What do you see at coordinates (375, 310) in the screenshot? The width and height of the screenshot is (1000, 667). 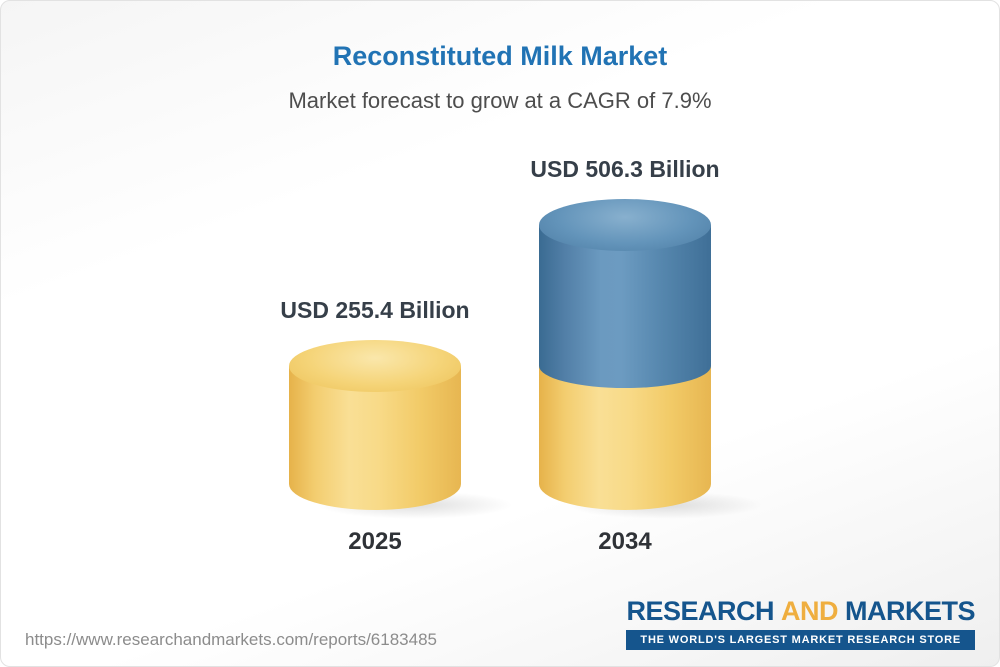 I see `value-label-2025: USD 255.4 Billion` at bounding box center [375, 310].